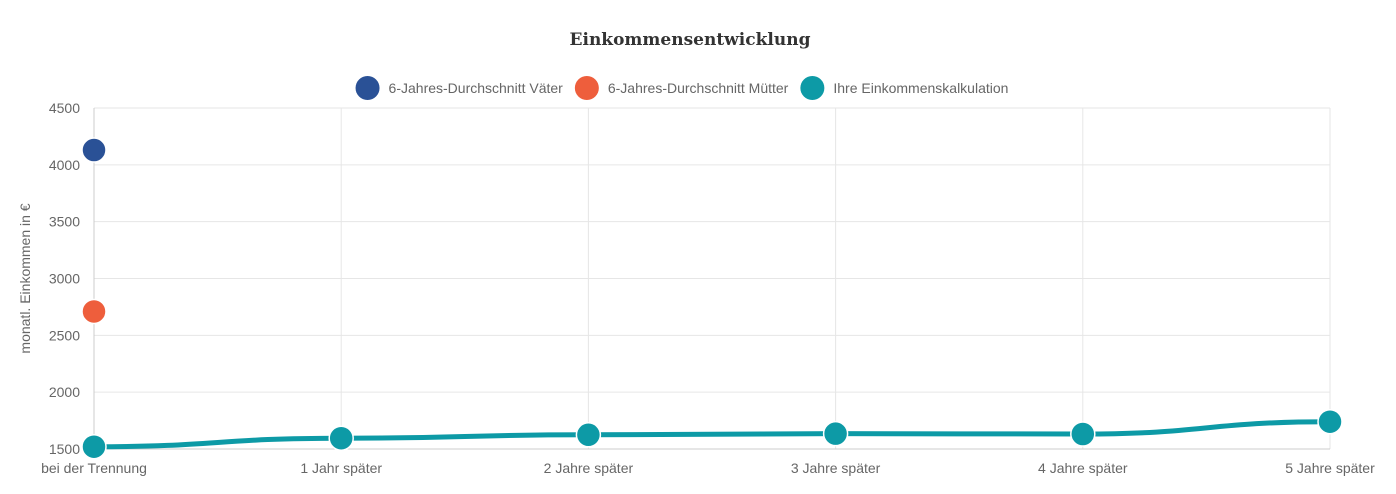  What do you see at coordinates (1083, 468) in the screenshot?
I see `x-tick-label: 4 Jahre später` at bounding box center [1083, 468].